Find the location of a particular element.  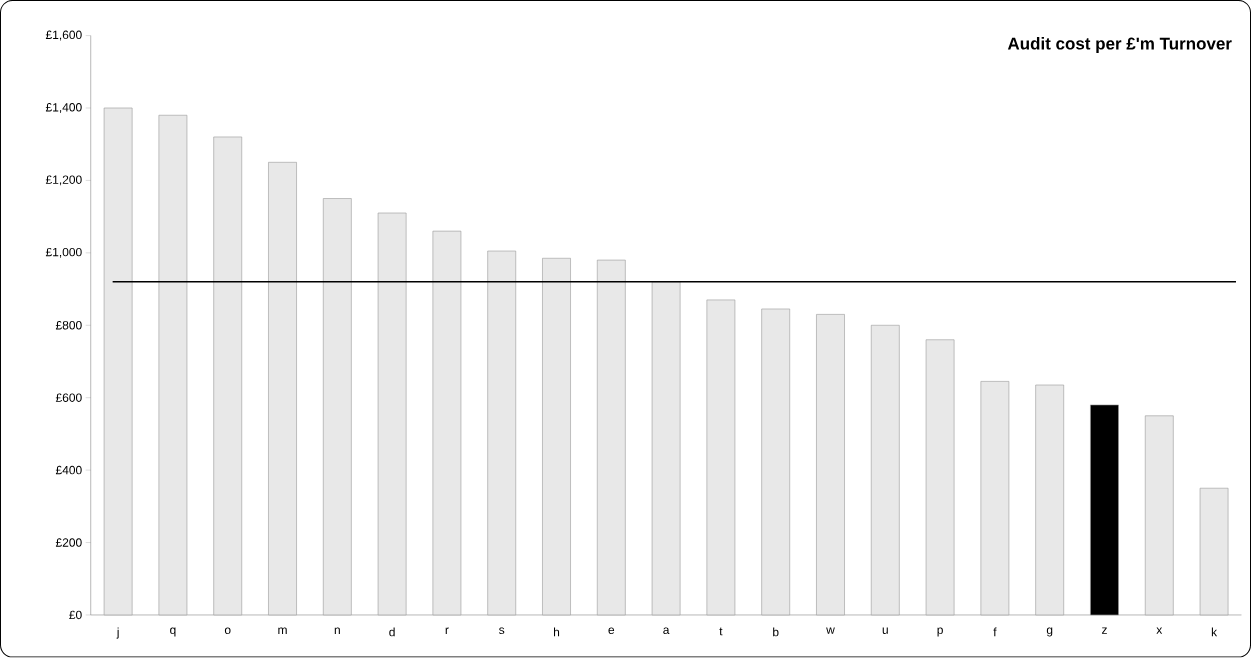

x-tick-label: x is located at coordinates (1159, 631).